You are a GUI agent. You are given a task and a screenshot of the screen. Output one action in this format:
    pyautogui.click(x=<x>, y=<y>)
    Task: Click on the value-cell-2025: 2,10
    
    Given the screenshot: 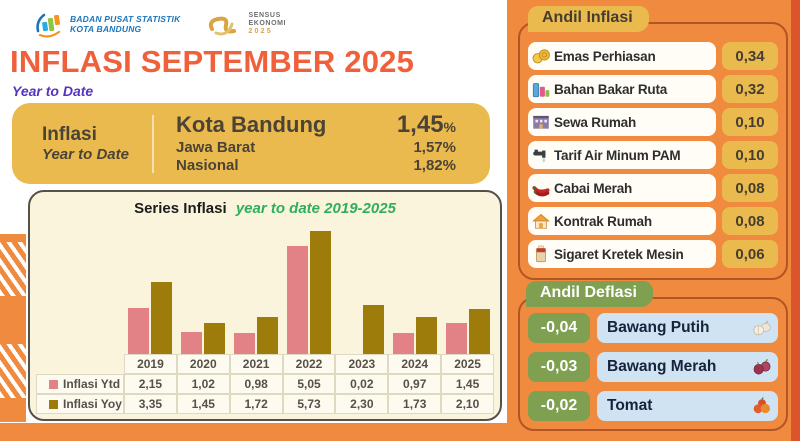 What is the action you would take?
    pyautogui.click(x=467, y=404)
    